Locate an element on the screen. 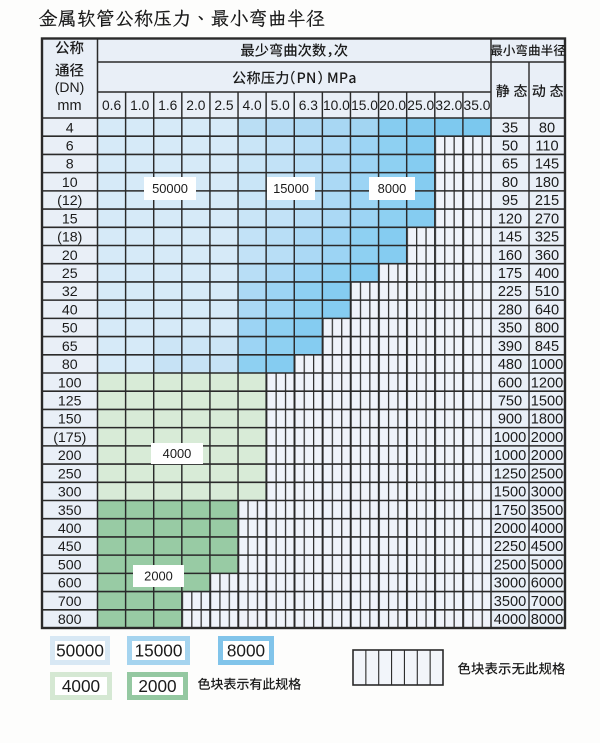 The height and width of the screenshot is (743, 600). svg-text: 350 is located at coordinates (70, 511).